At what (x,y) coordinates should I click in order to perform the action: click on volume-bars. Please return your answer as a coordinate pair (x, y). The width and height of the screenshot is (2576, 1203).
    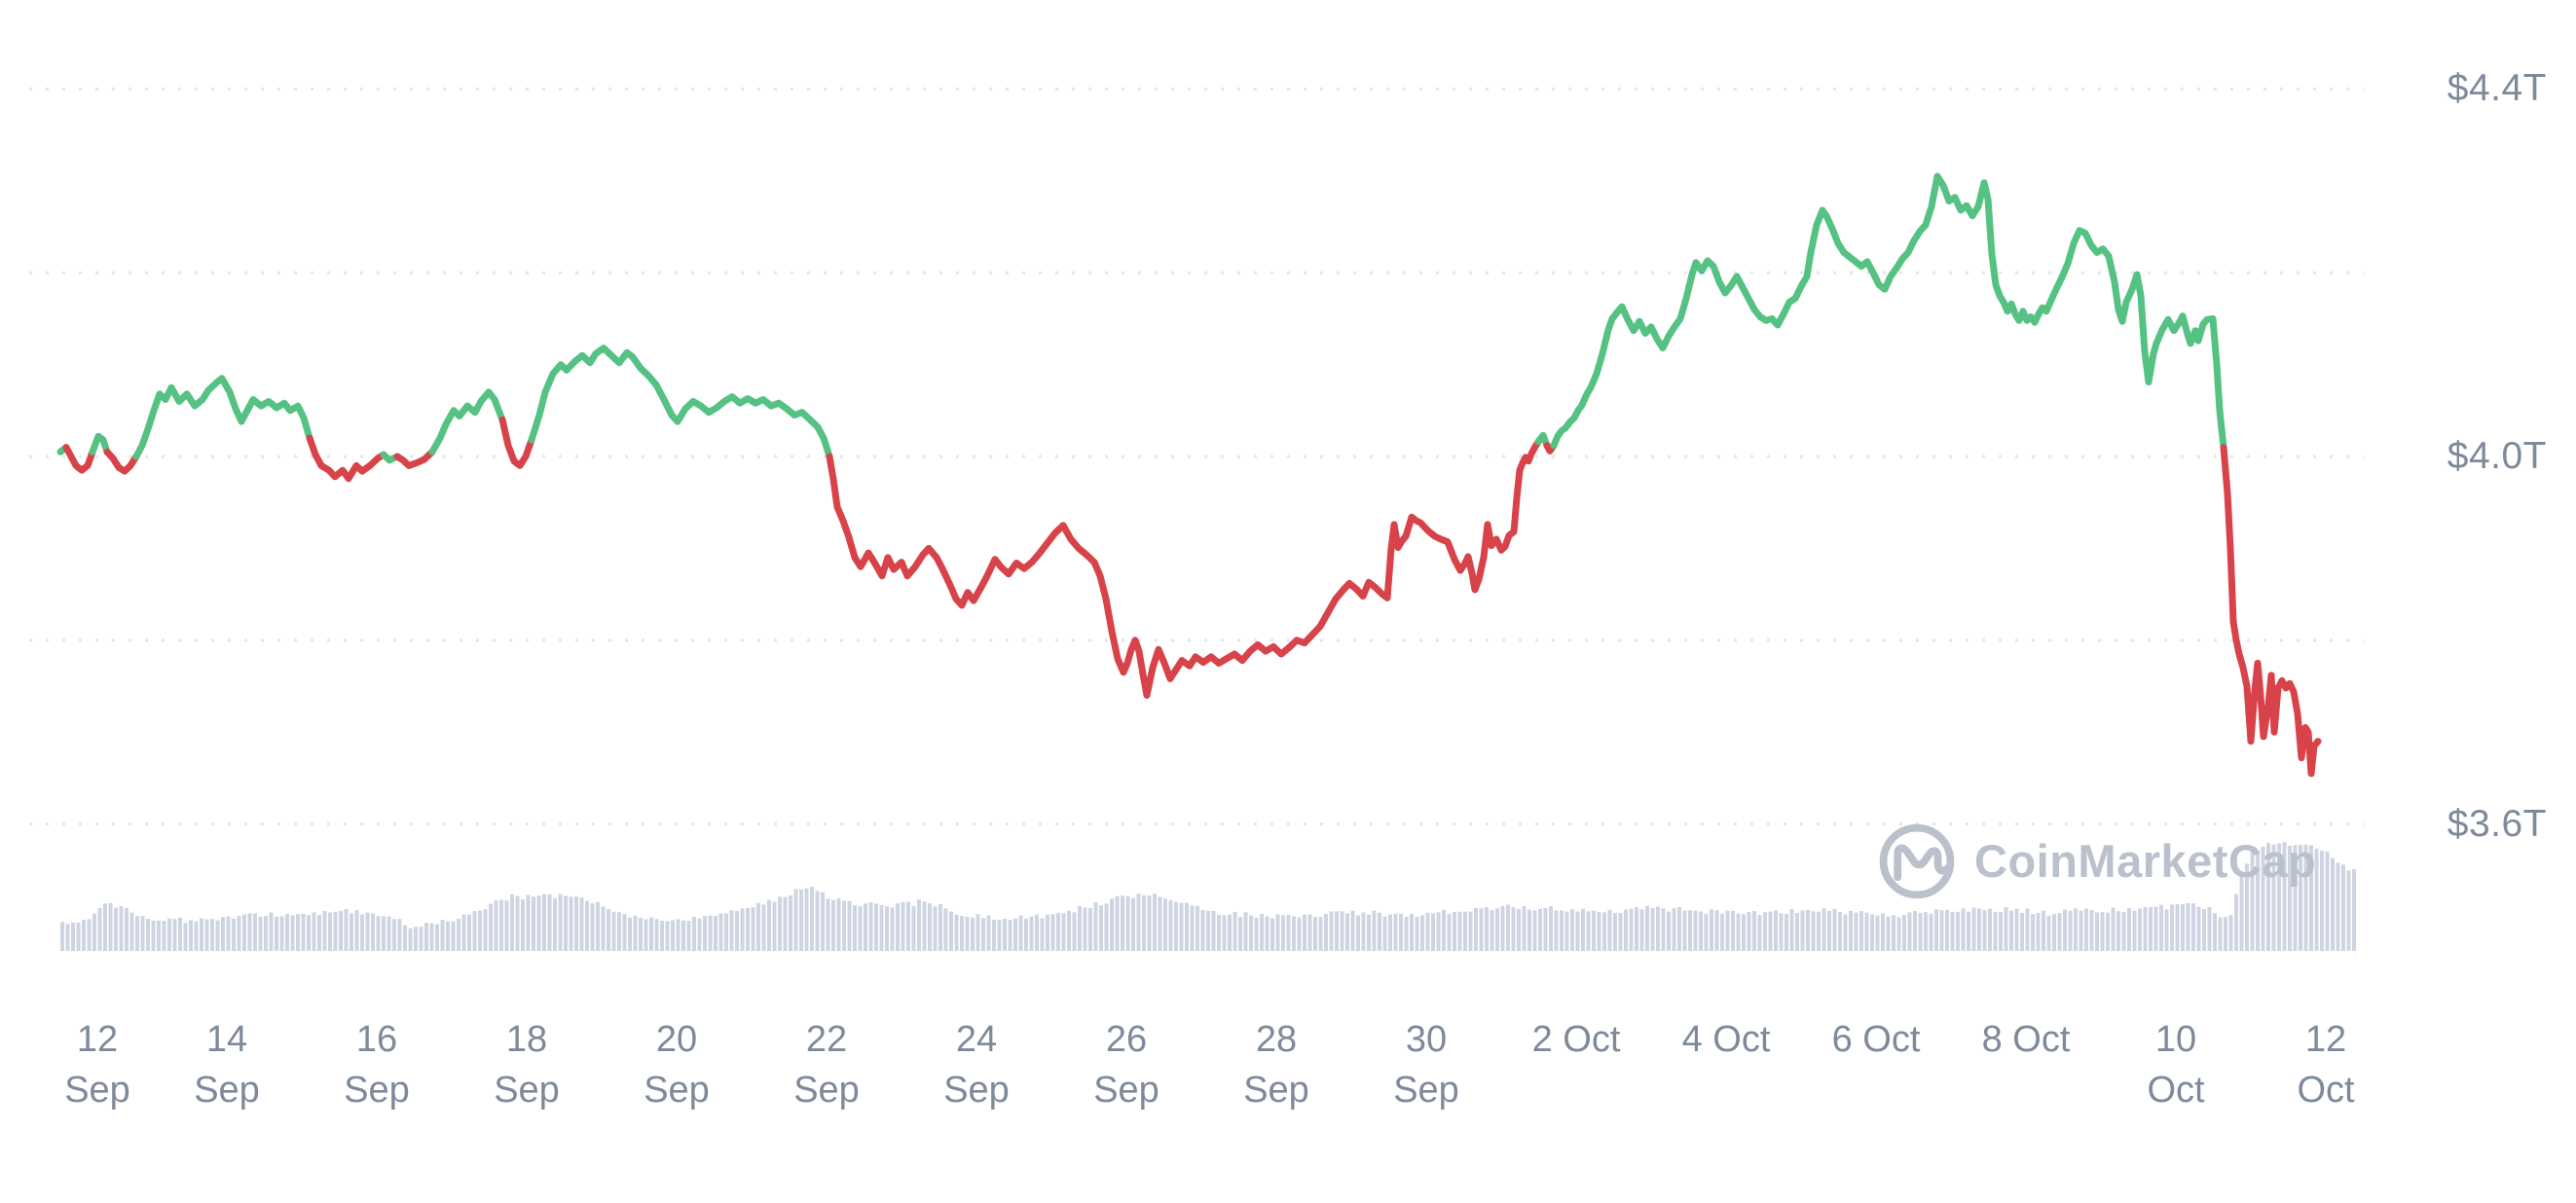
    Looking at the image, I should click on (1208, 896).